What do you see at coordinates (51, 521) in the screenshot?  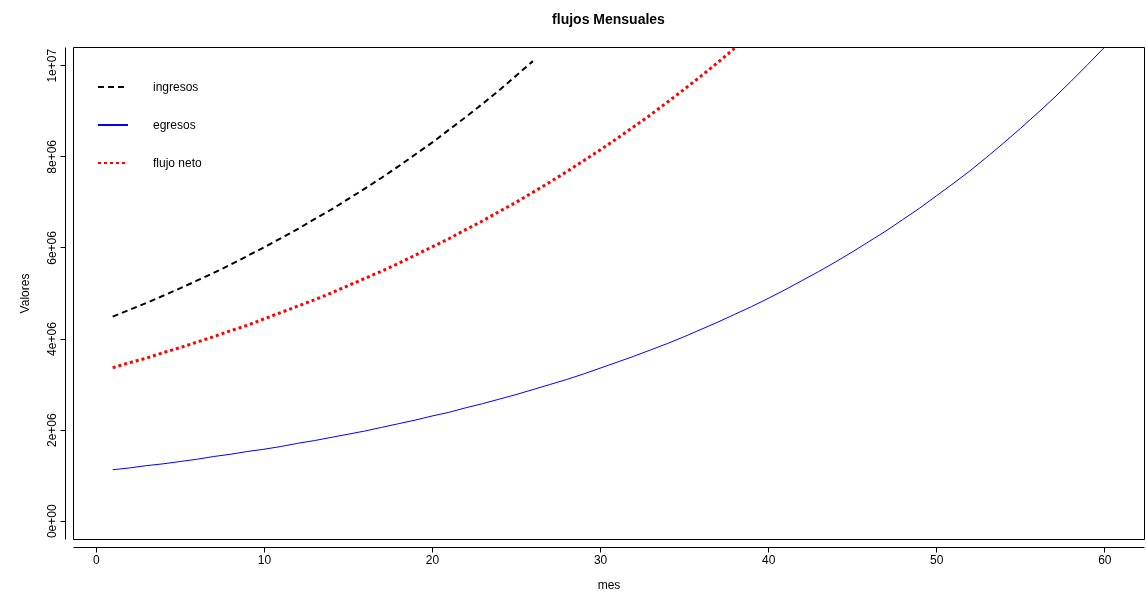 I see `y-tick-label: 0e+00` at bounding box center [51, 521].